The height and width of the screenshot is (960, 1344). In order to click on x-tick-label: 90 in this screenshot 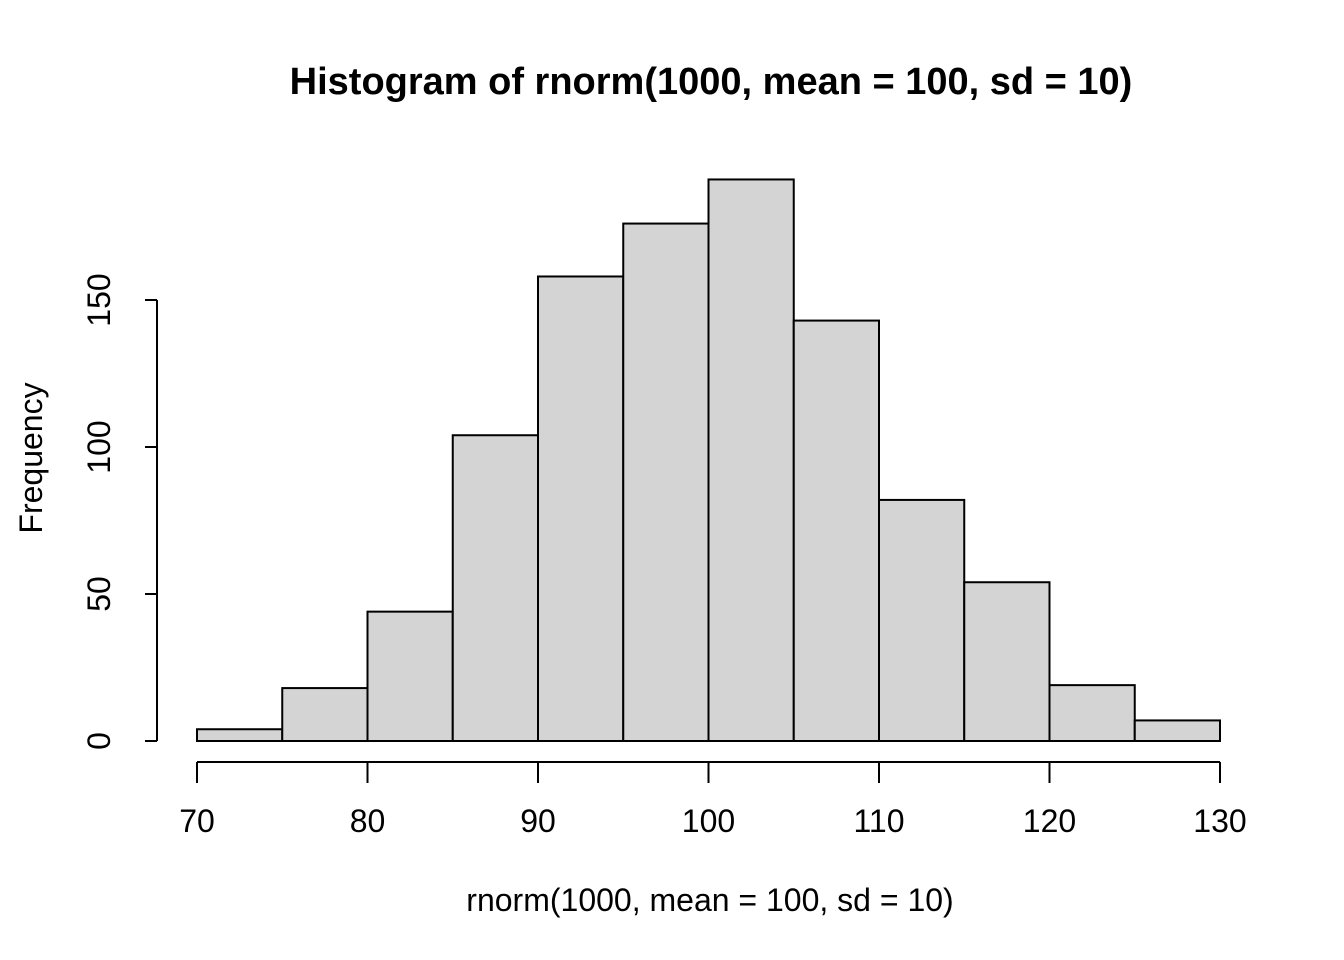, I will do `click(538, 821)`.